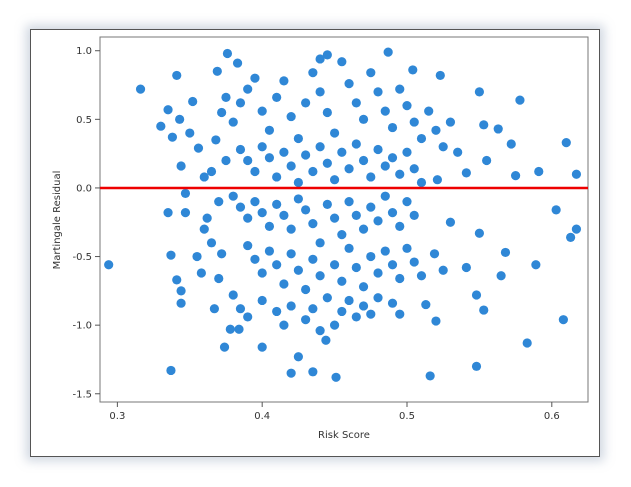  Describe the element at coordinates (552, 416) in the screenshot. I see `x-tick-label: 0.6` at that location.